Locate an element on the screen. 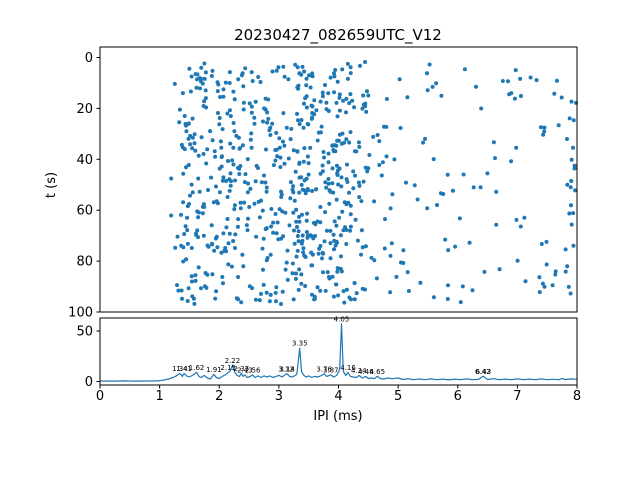 Image resolution: width=640 pixels, height=480 pixels. x-tick-label: 6 is located at coordinates (458, 396).